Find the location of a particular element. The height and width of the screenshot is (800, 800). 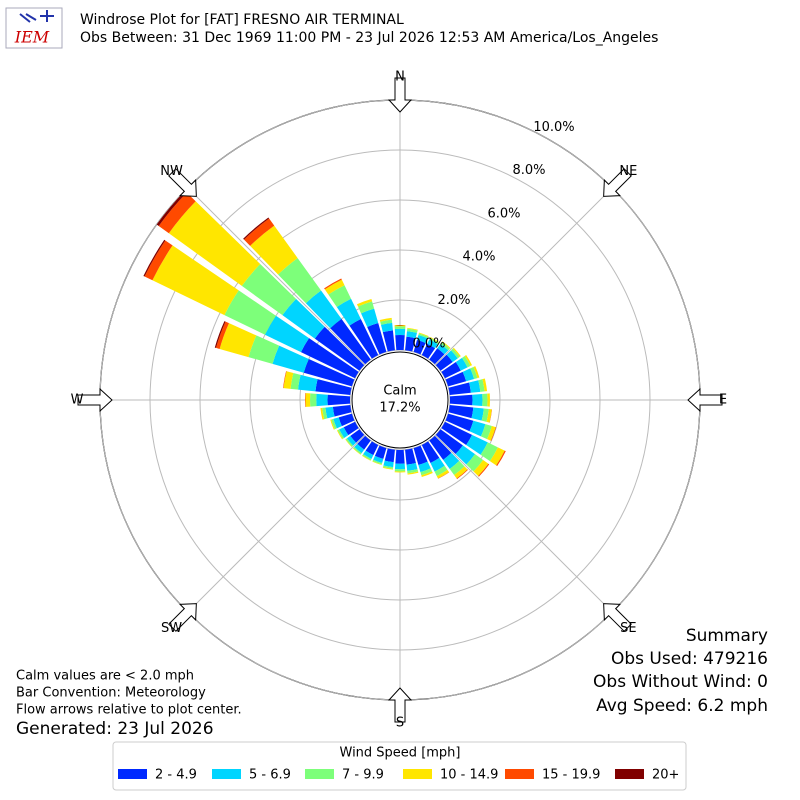

legend-box is located at coordinates (399, 766).